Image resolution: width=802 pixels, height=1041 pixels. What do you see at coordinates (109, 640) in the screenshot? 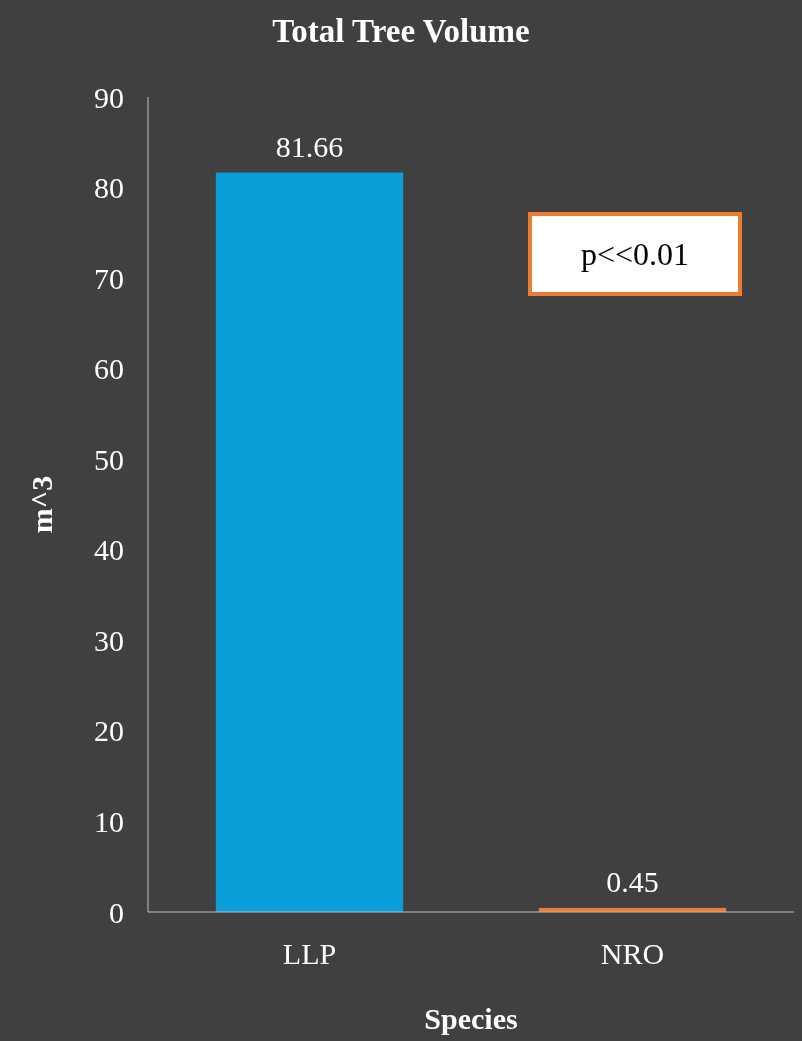
I see `y-tick-label: 30` at bounding box center [109, 640].